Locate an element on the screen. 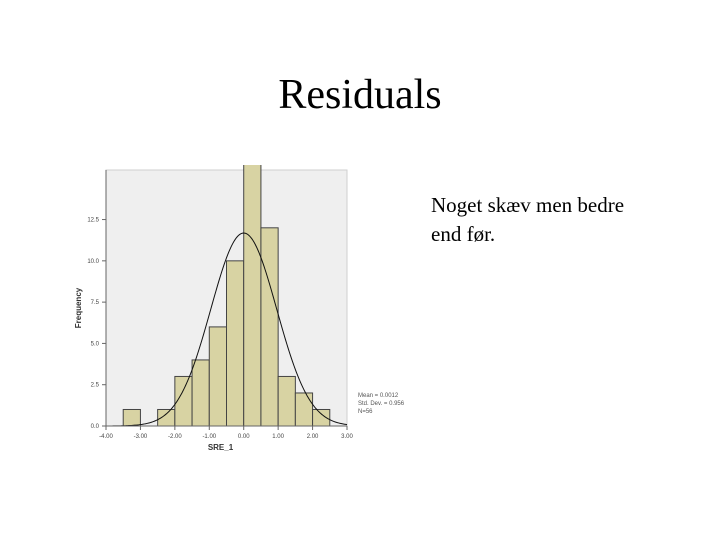 This screenshot has width=720, height=540. stats-n: N=56 is located at coordinates (365, 412).